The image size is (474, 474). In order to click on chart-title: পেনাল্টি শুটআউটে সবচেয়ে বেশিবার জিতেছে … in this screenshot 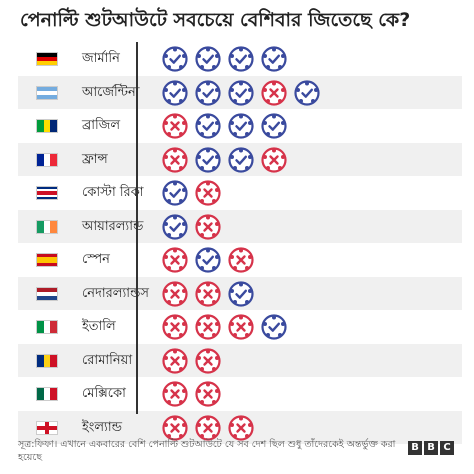, I will do `click(215, 20)`.